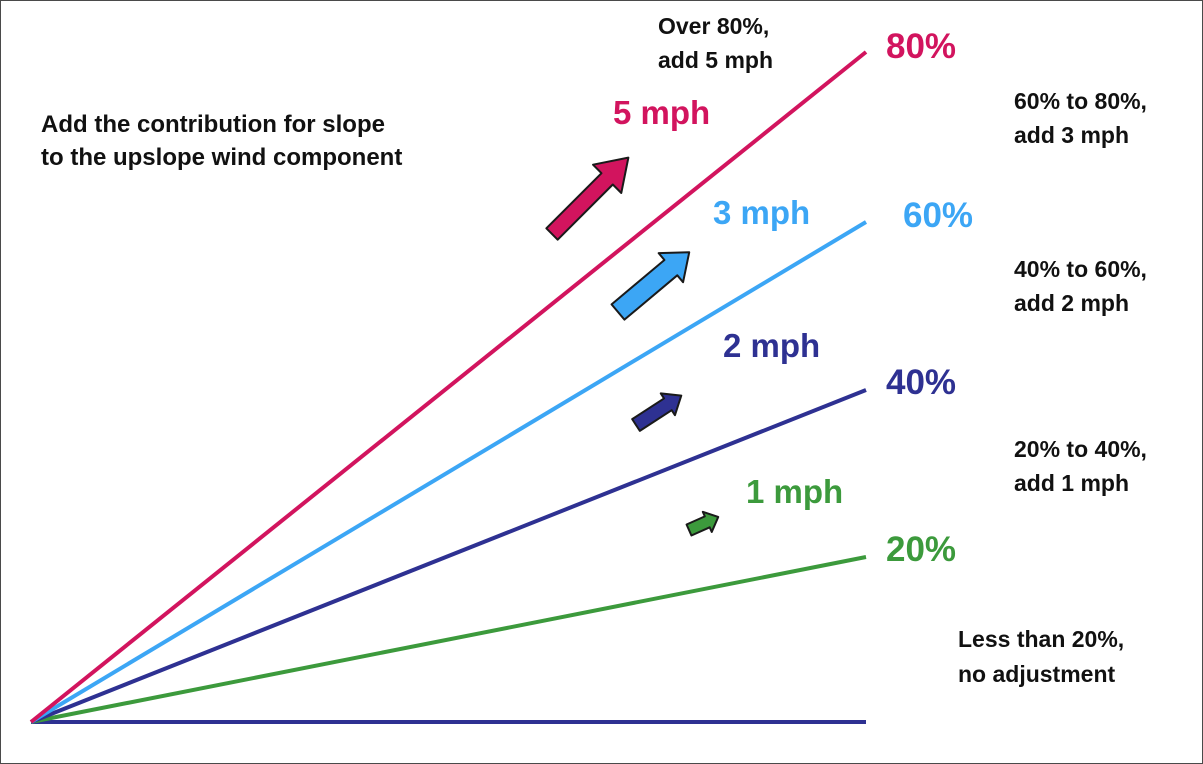 Image resolution: width=1203 pixels, height=764 pixels. Describe the element at coordinates (650, 286) in the screenshot. I see `arrow-icon-3mph` at that location.